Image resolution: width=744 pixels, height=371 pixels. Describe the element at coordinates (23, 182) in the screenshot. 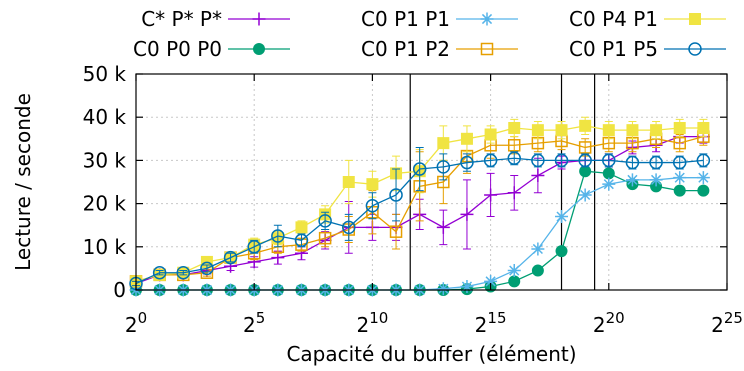

I see `y-axis-label: Lecture / seconde` at that location.